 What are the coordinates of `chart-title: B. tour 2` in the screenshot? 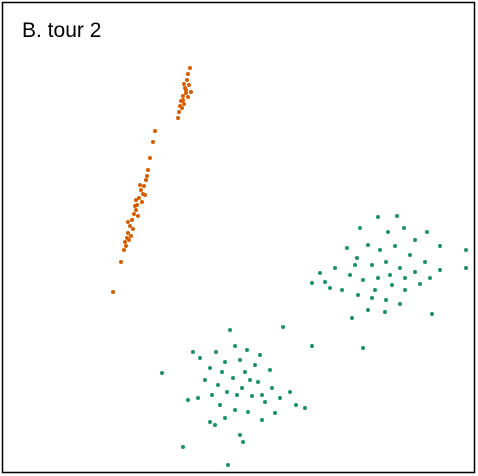 It's located at (61, 30).